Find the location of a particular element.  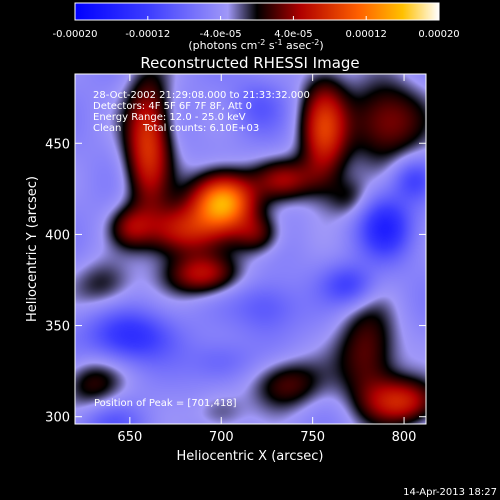

y-tick-label: 400 is located at coordinates (57, 235).